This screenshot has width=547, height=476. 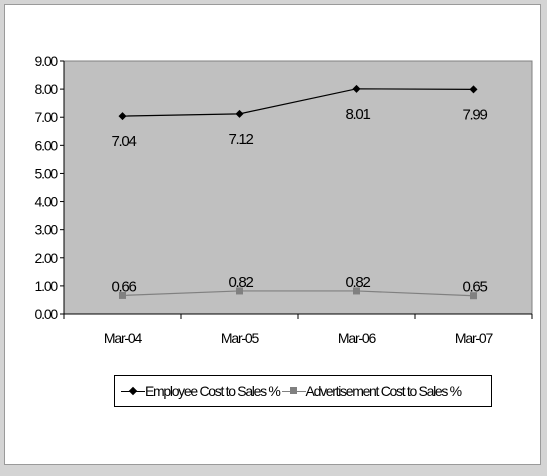 I want to click on legend-item-advertisement-cost: Advertisement Cost to Sales %, so click(x=372, y=391).